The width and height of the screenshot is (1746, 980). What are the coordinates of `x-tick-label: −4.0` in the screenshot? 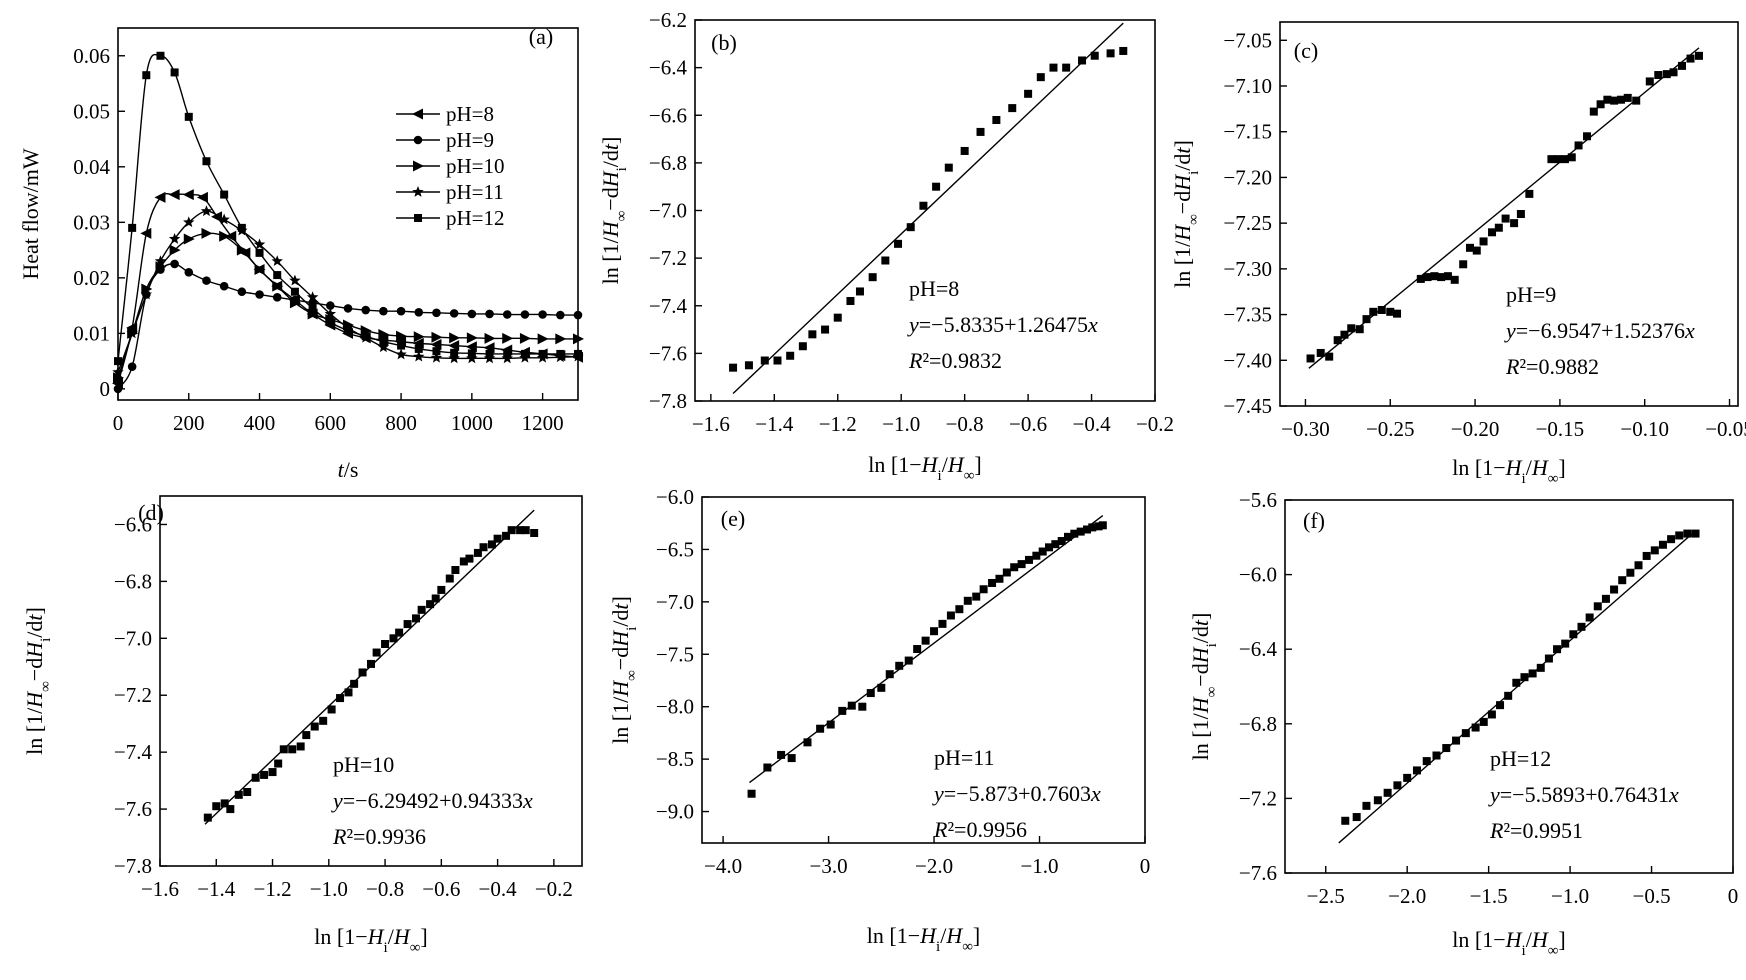 It's located at (723, 866).